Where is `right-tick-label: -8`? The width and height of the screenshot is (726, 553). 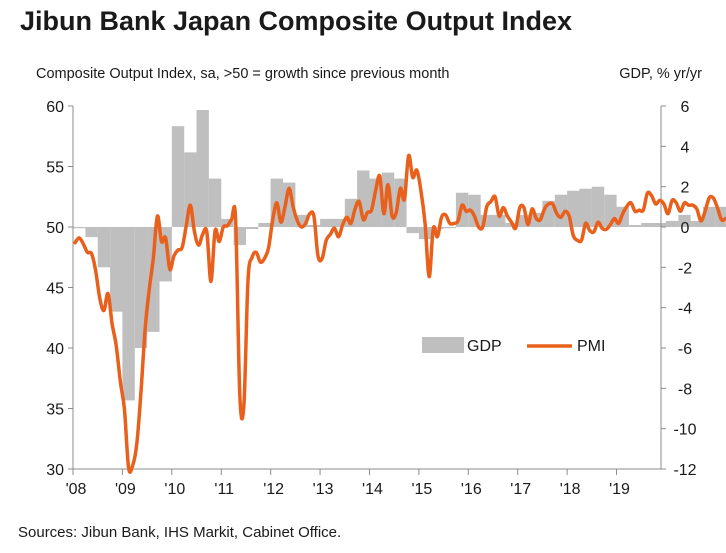
right-tick-label: -8 is located at coordinates (685, 389).